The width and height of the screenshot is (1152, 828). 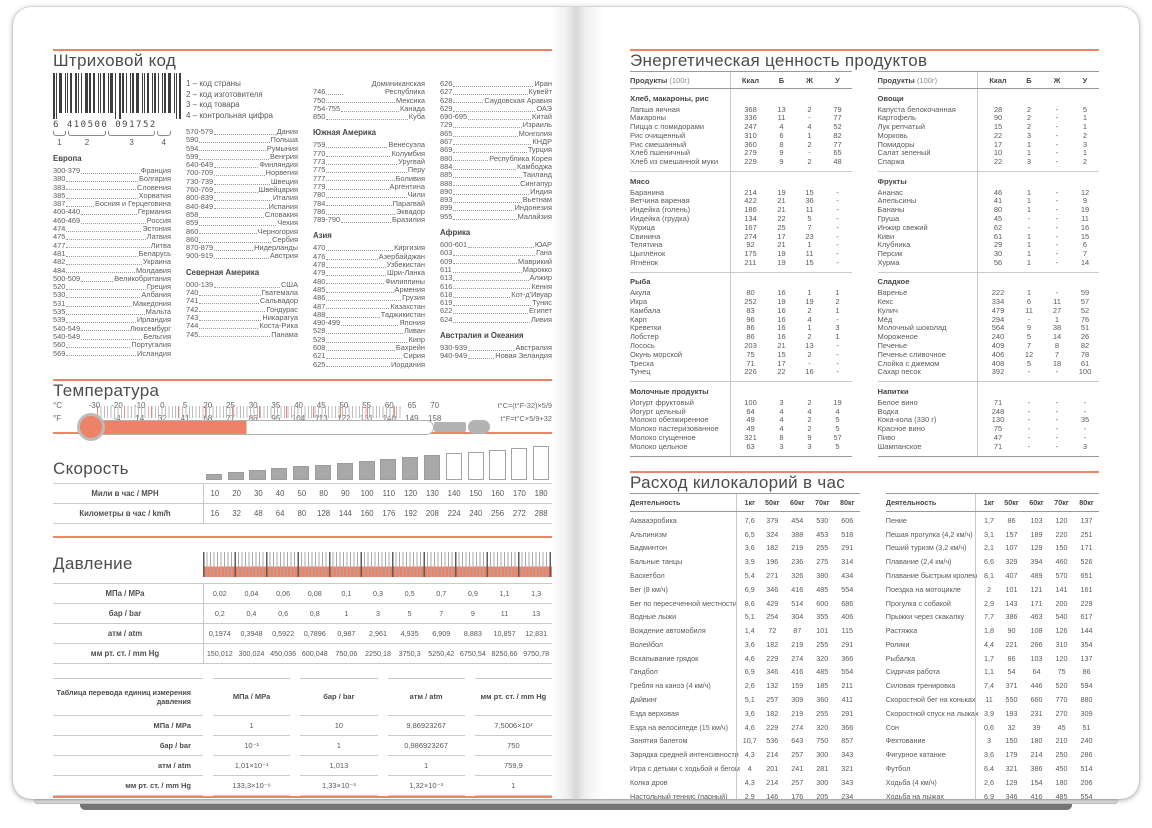 I want to click on pressure-value: 6750,54, so click(x=472, y=653).